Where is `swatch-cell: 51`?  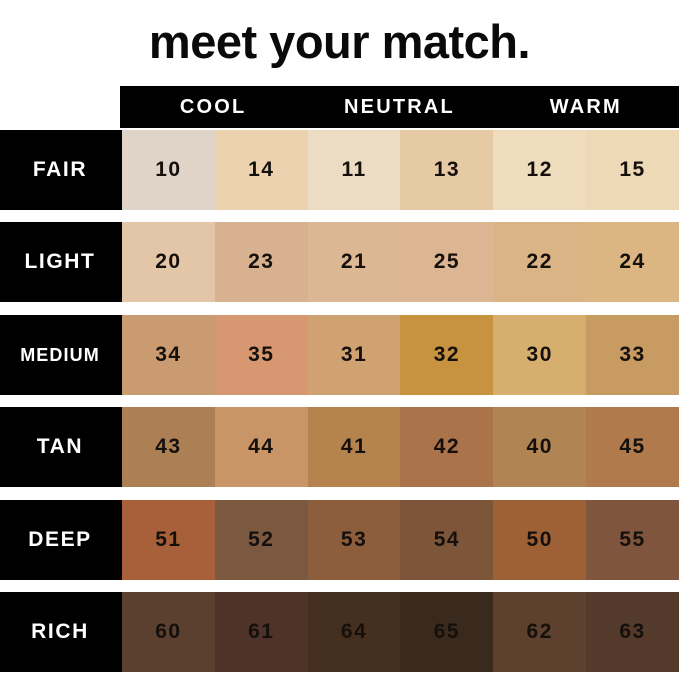 swatch-cell: 51 is located at coordinates (168, 540).